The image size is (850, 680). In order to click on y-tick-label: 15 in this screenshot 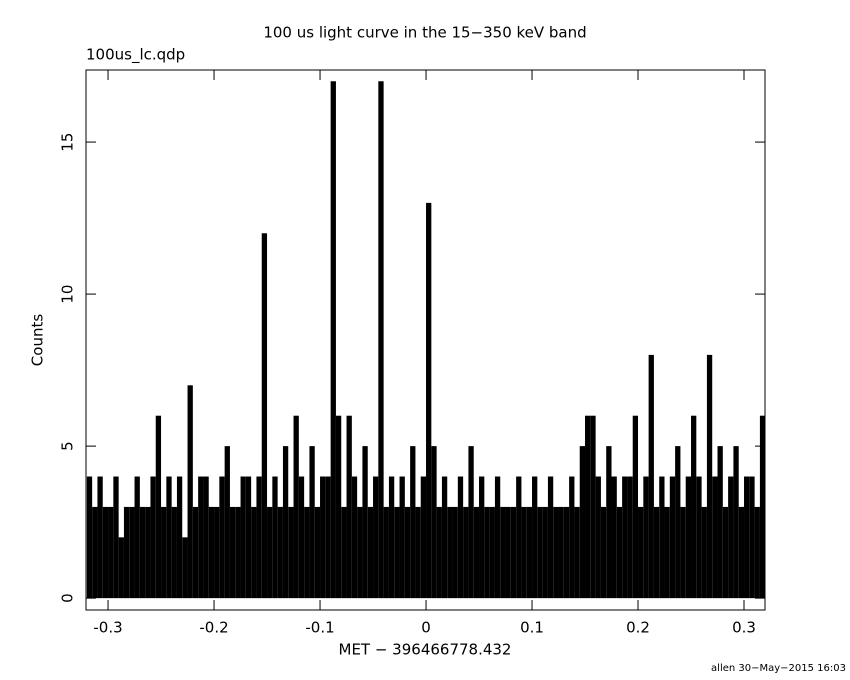, I will do `click(68, 142)`.